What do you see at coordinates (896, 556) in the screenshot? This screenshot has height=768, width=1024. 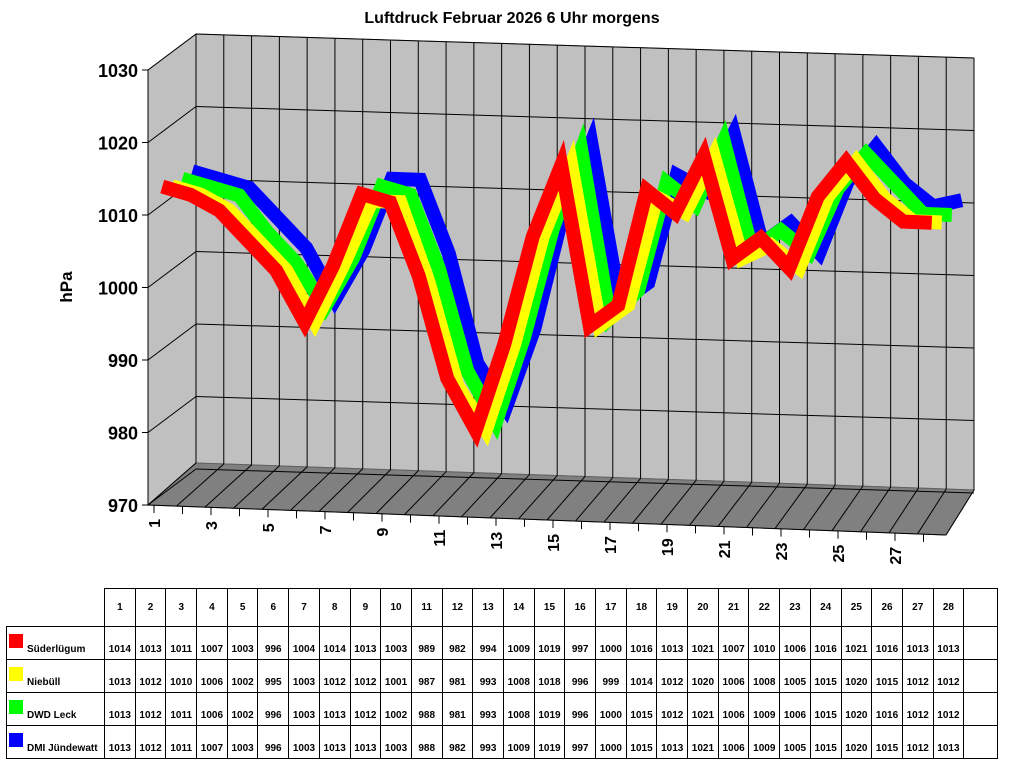 I see `x-tick-label: 27` at bounding box center [896, 556].